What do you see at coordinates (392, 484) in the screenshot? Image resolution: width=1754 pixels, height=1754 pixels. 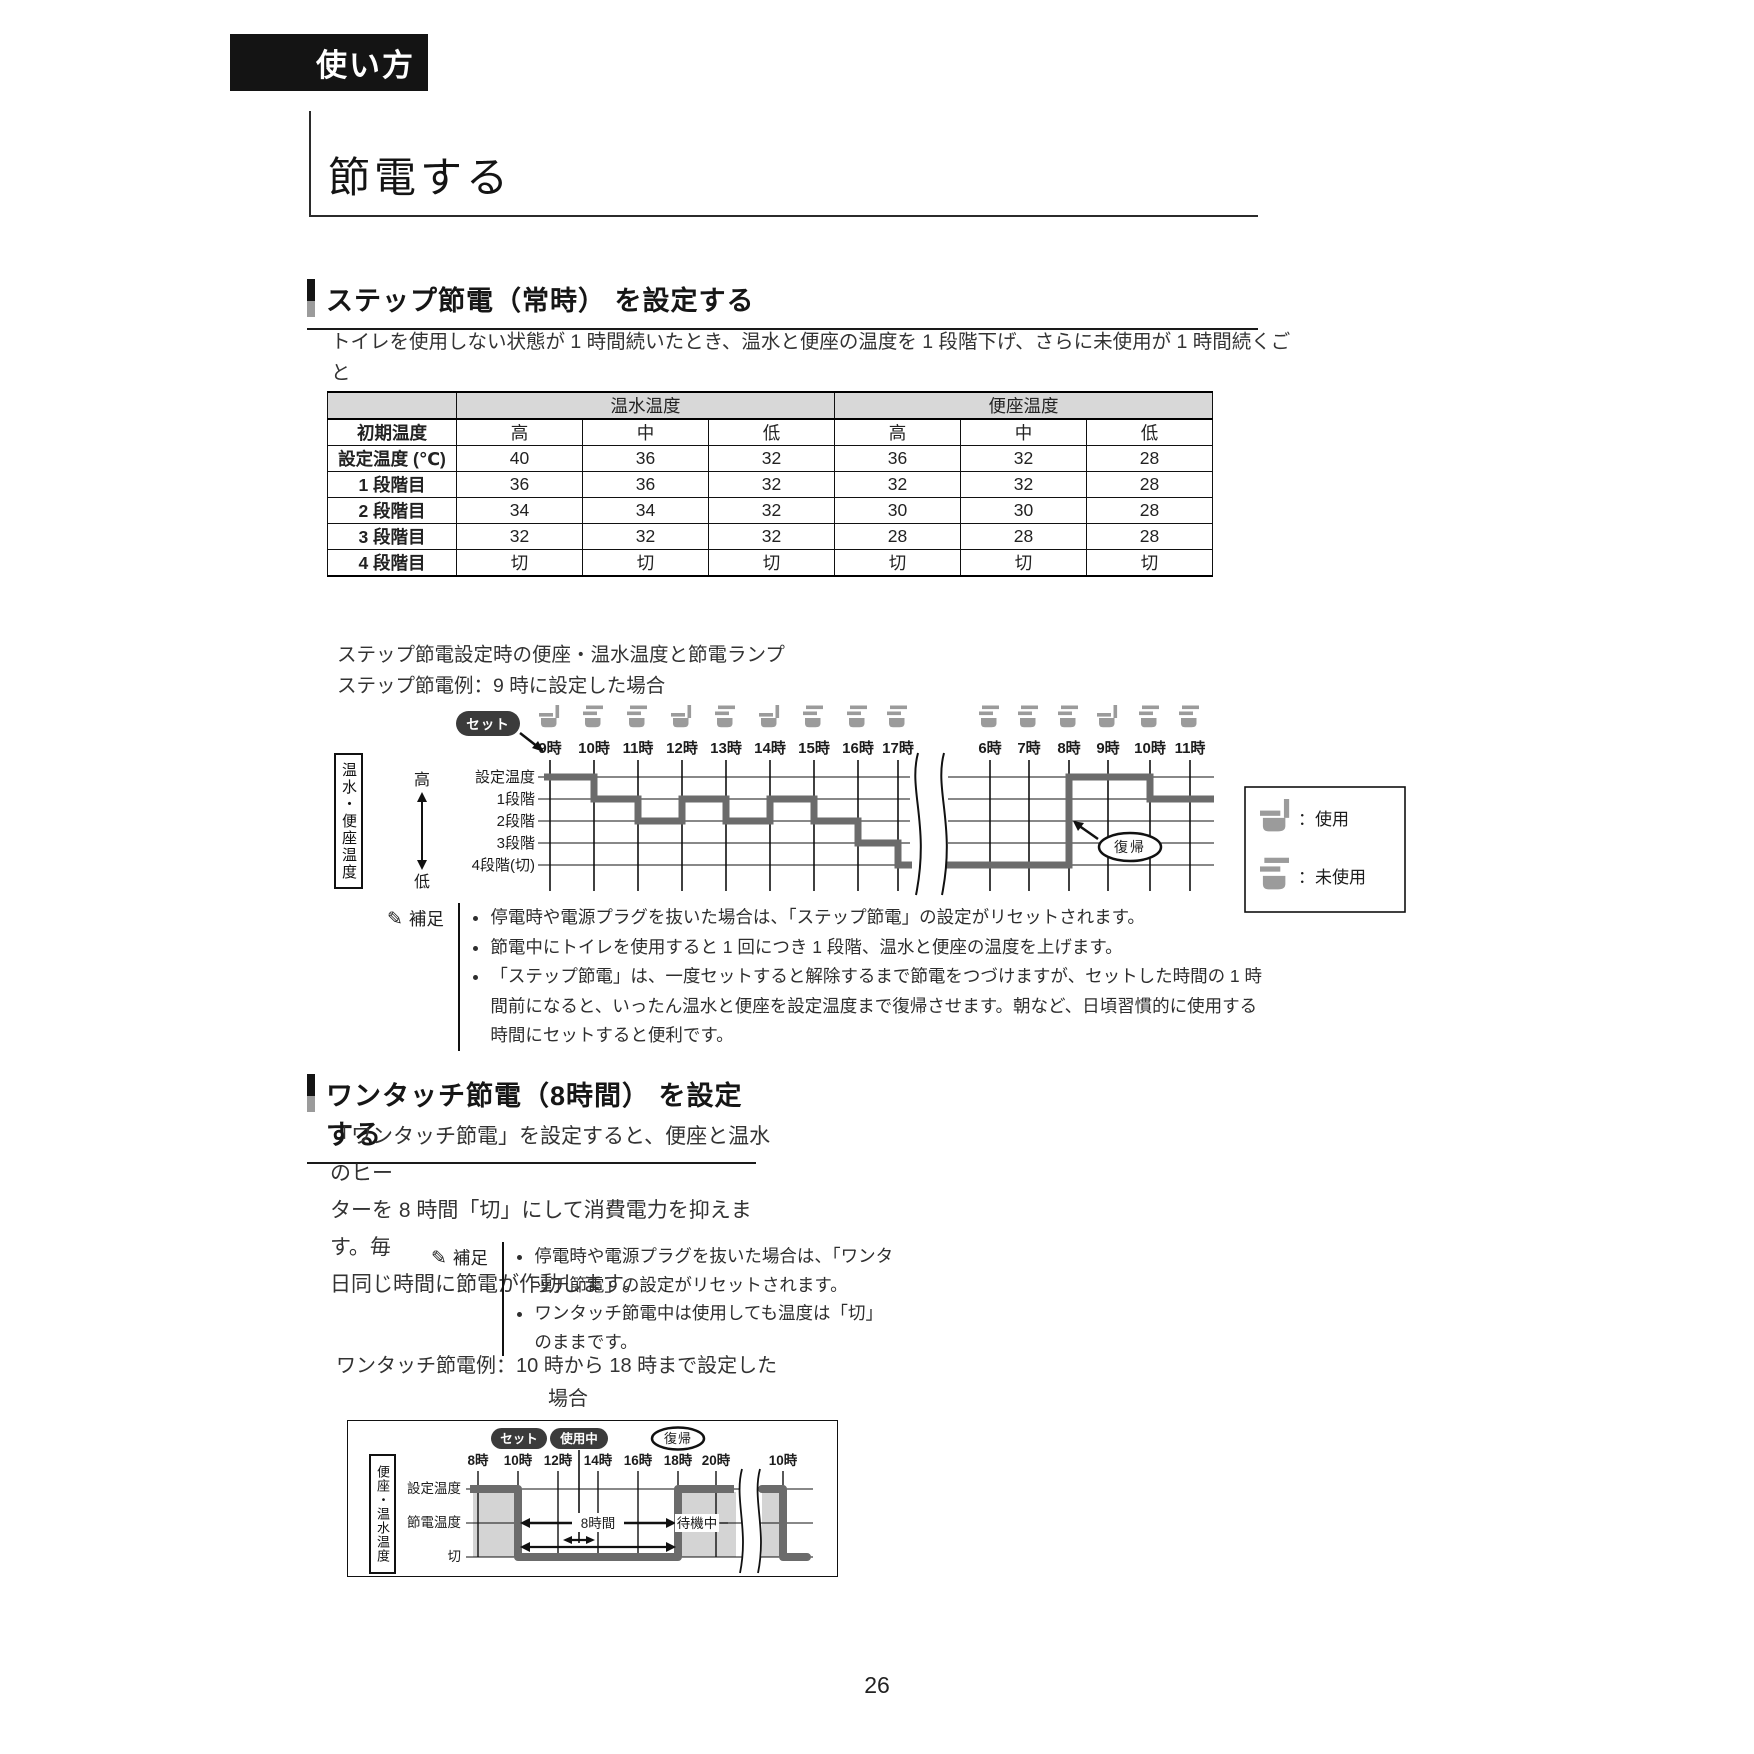 I see `row-label: 1 段階目` at bounding box center [392, 484].